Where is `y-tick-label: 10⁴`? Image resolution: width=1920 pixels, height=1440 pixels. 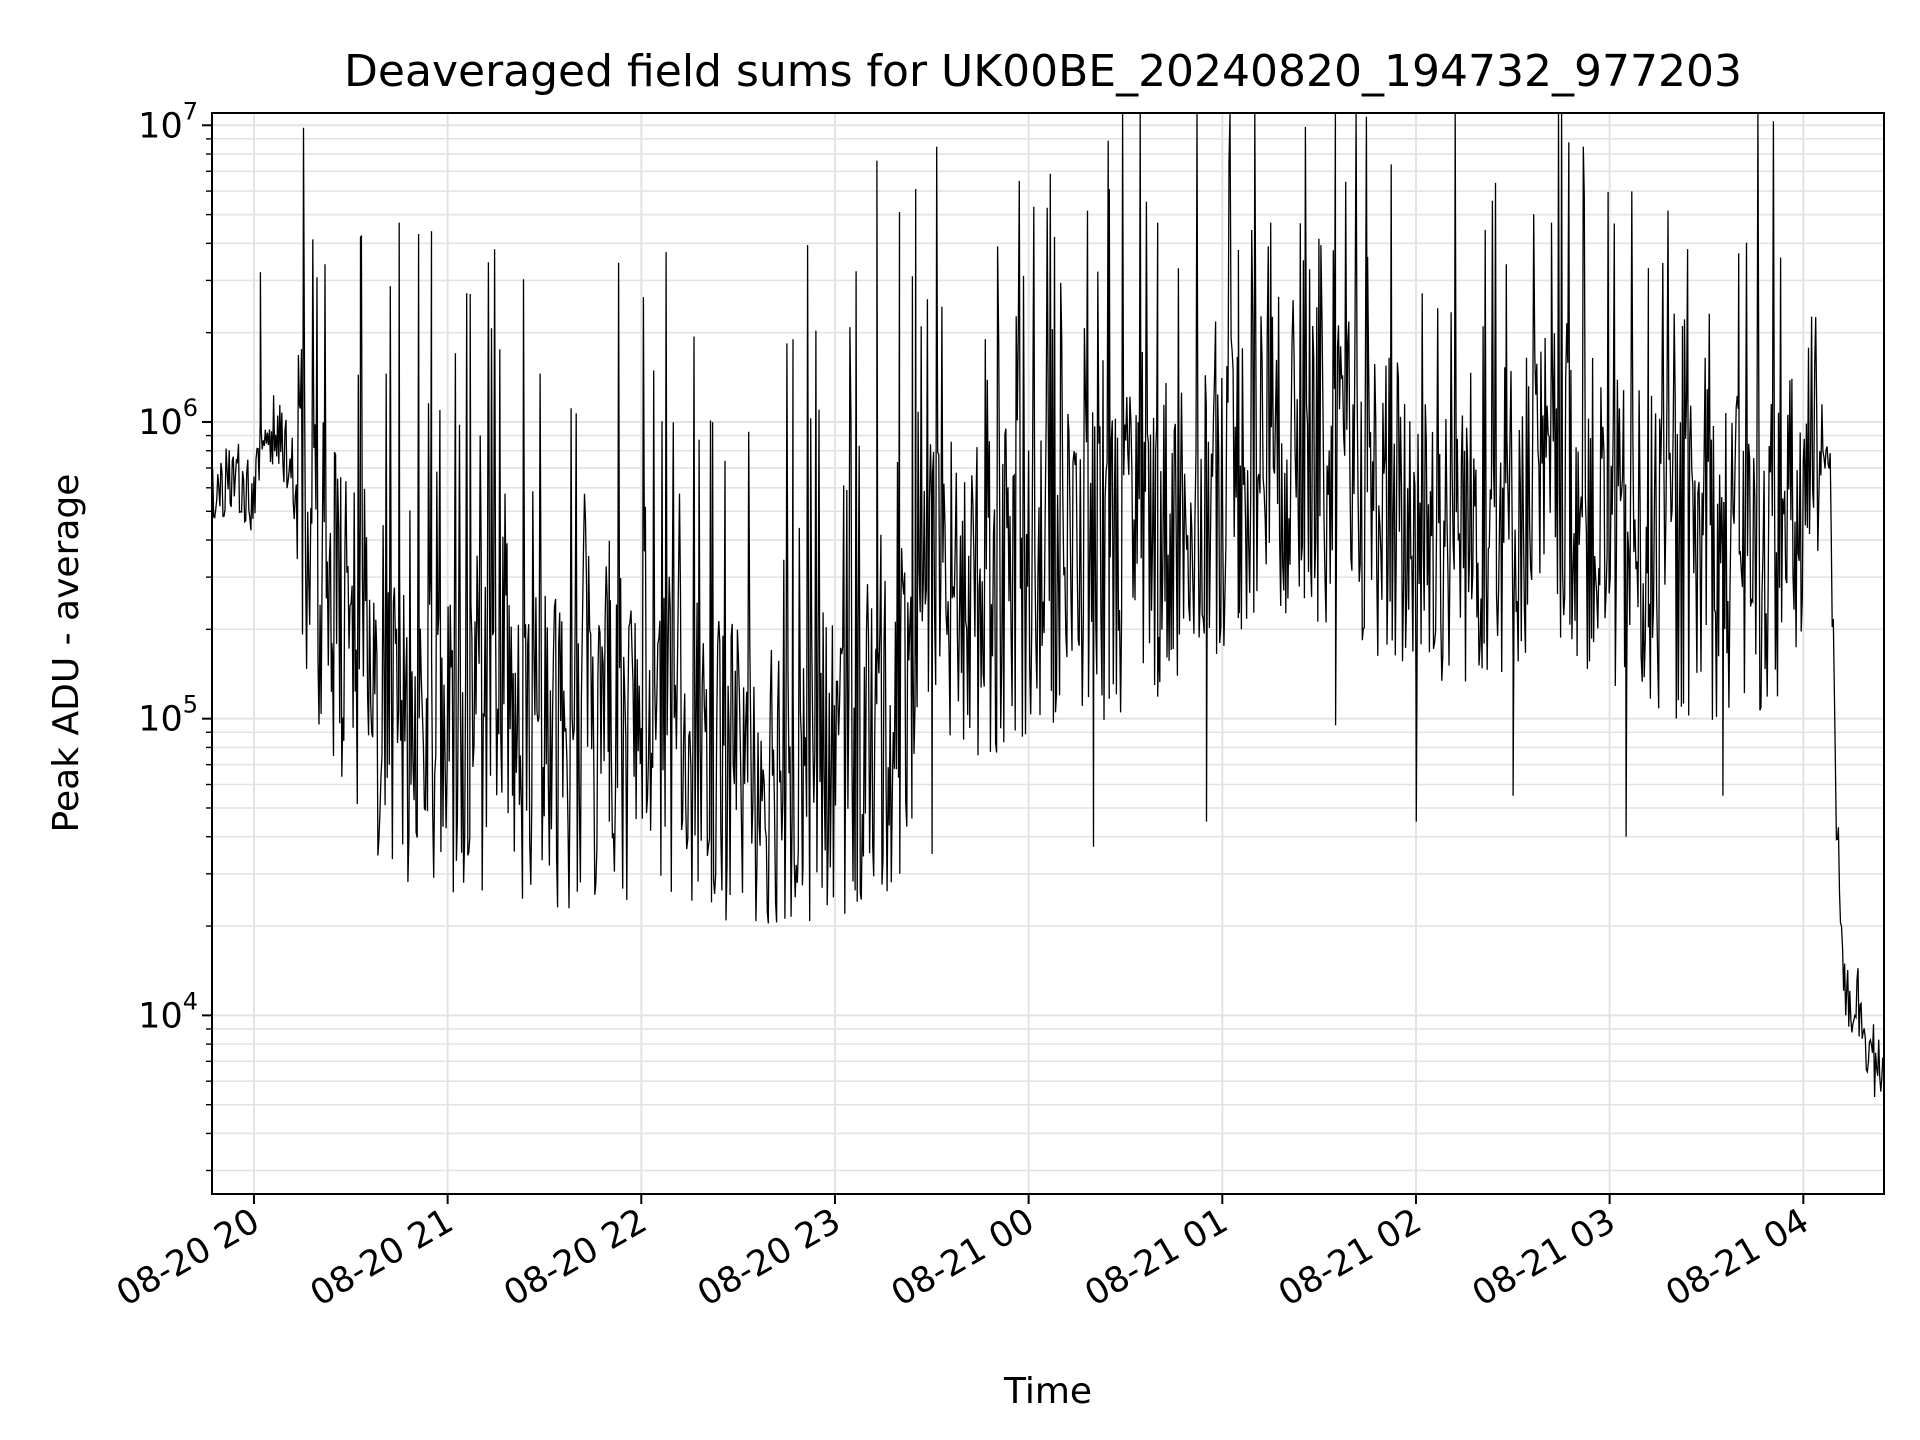 y-tick-label: 10⁴ is located at coordinates (168, 1011).